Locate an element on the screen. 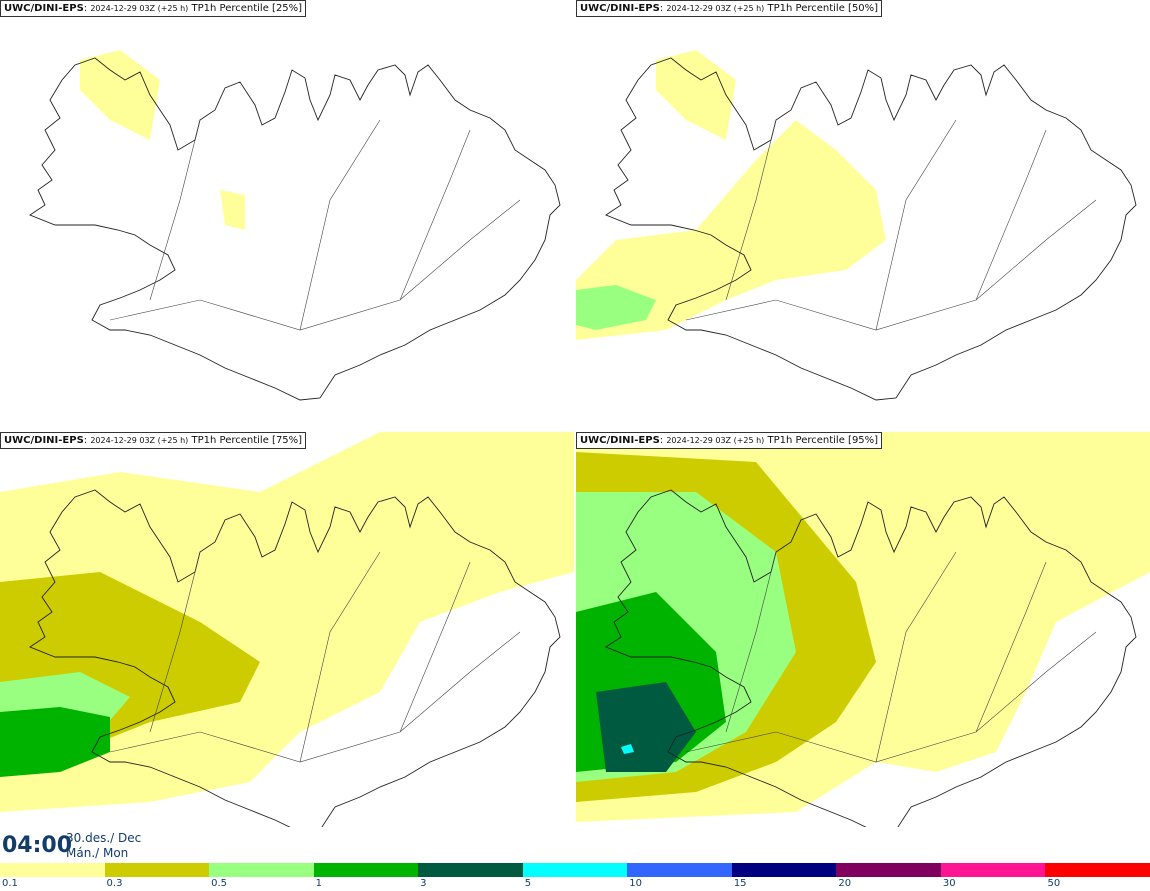 Image resolution: width=1150 pixels, height=891 pixels. valid-weekday: Mán./ Mon is located at coordinates (97, 853).